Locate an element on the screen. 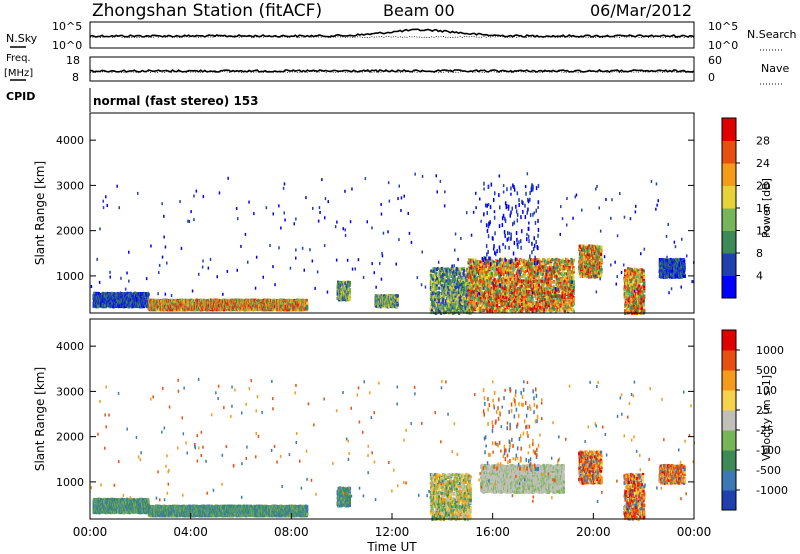 This screenshot has width=800, height=554. nsky-trace is located at coordinates (392, 33).